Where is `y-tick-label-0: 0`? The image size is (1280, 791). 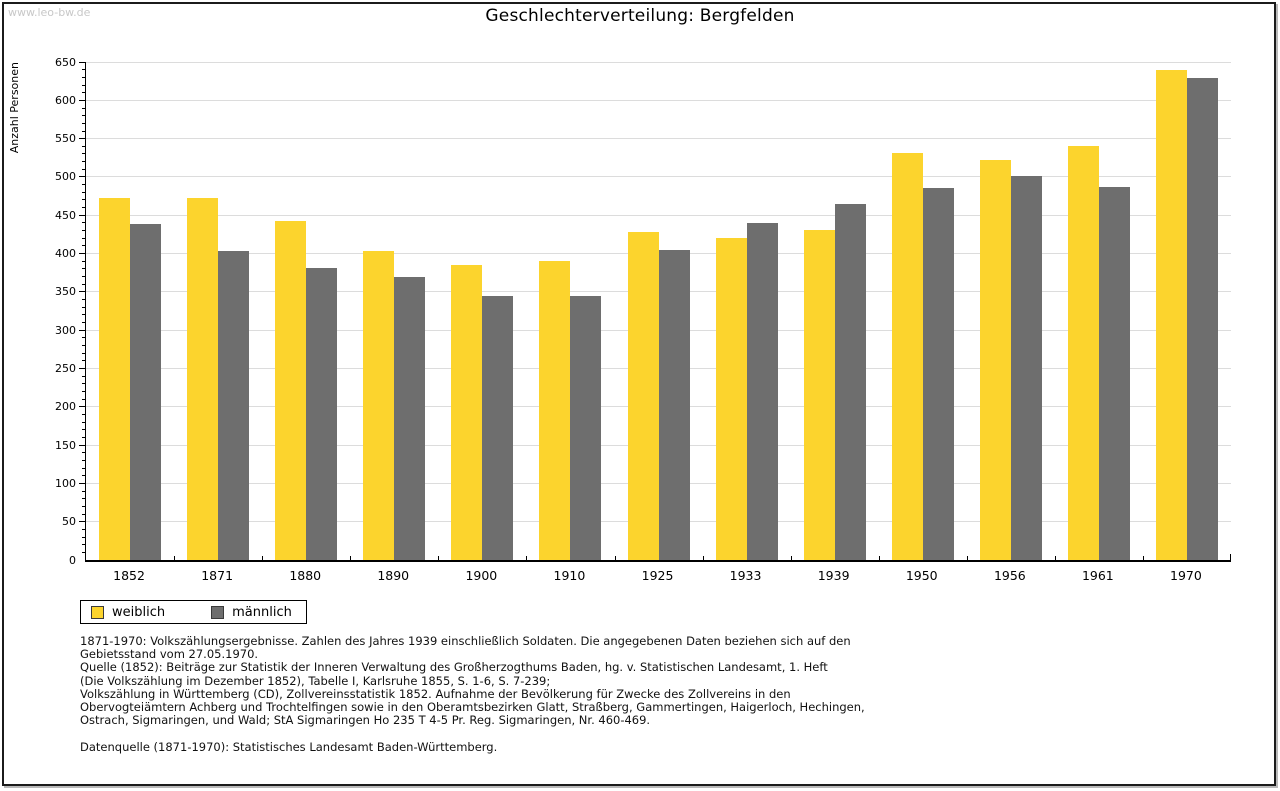
y-tick-label-0: 0 is located at coordinates (72, 560).